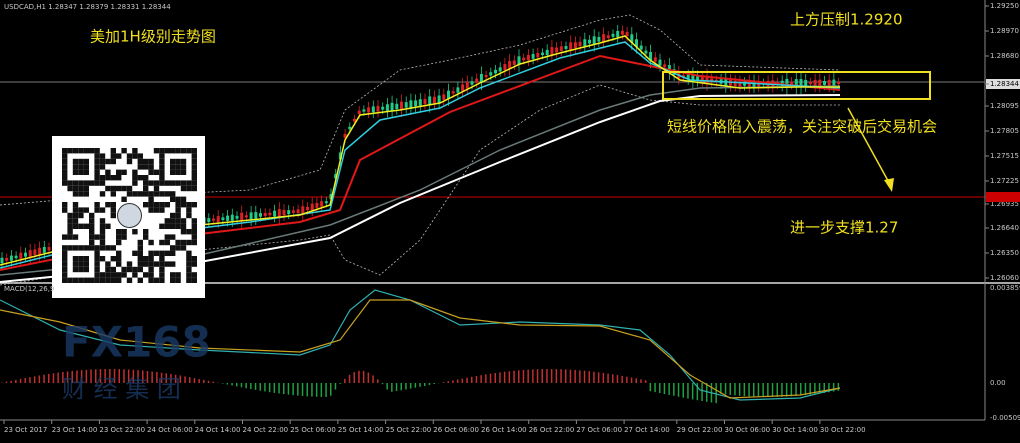 The width and height of the screenshot is (1020, 443). What do you see at coordinates (1004, 181) in the screenshot?
I see `price-label: 1.27225` at bounding box center [1004, 181].